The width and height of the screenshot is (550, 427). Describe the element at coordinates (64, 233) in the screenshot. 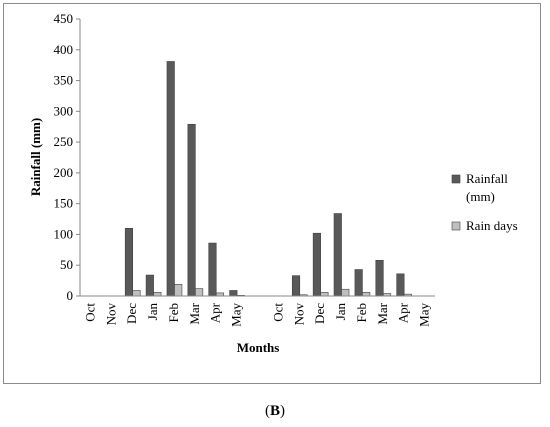

I see `y-tick-label: 100` at that location.